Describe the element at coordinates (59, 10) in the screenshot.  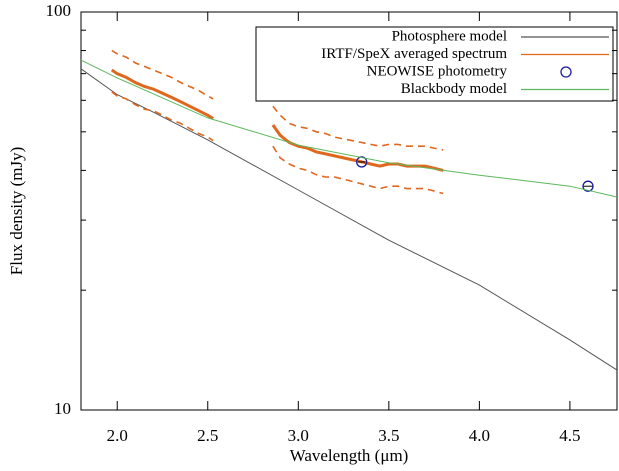
I see `y-tick-label: 100` at that location.